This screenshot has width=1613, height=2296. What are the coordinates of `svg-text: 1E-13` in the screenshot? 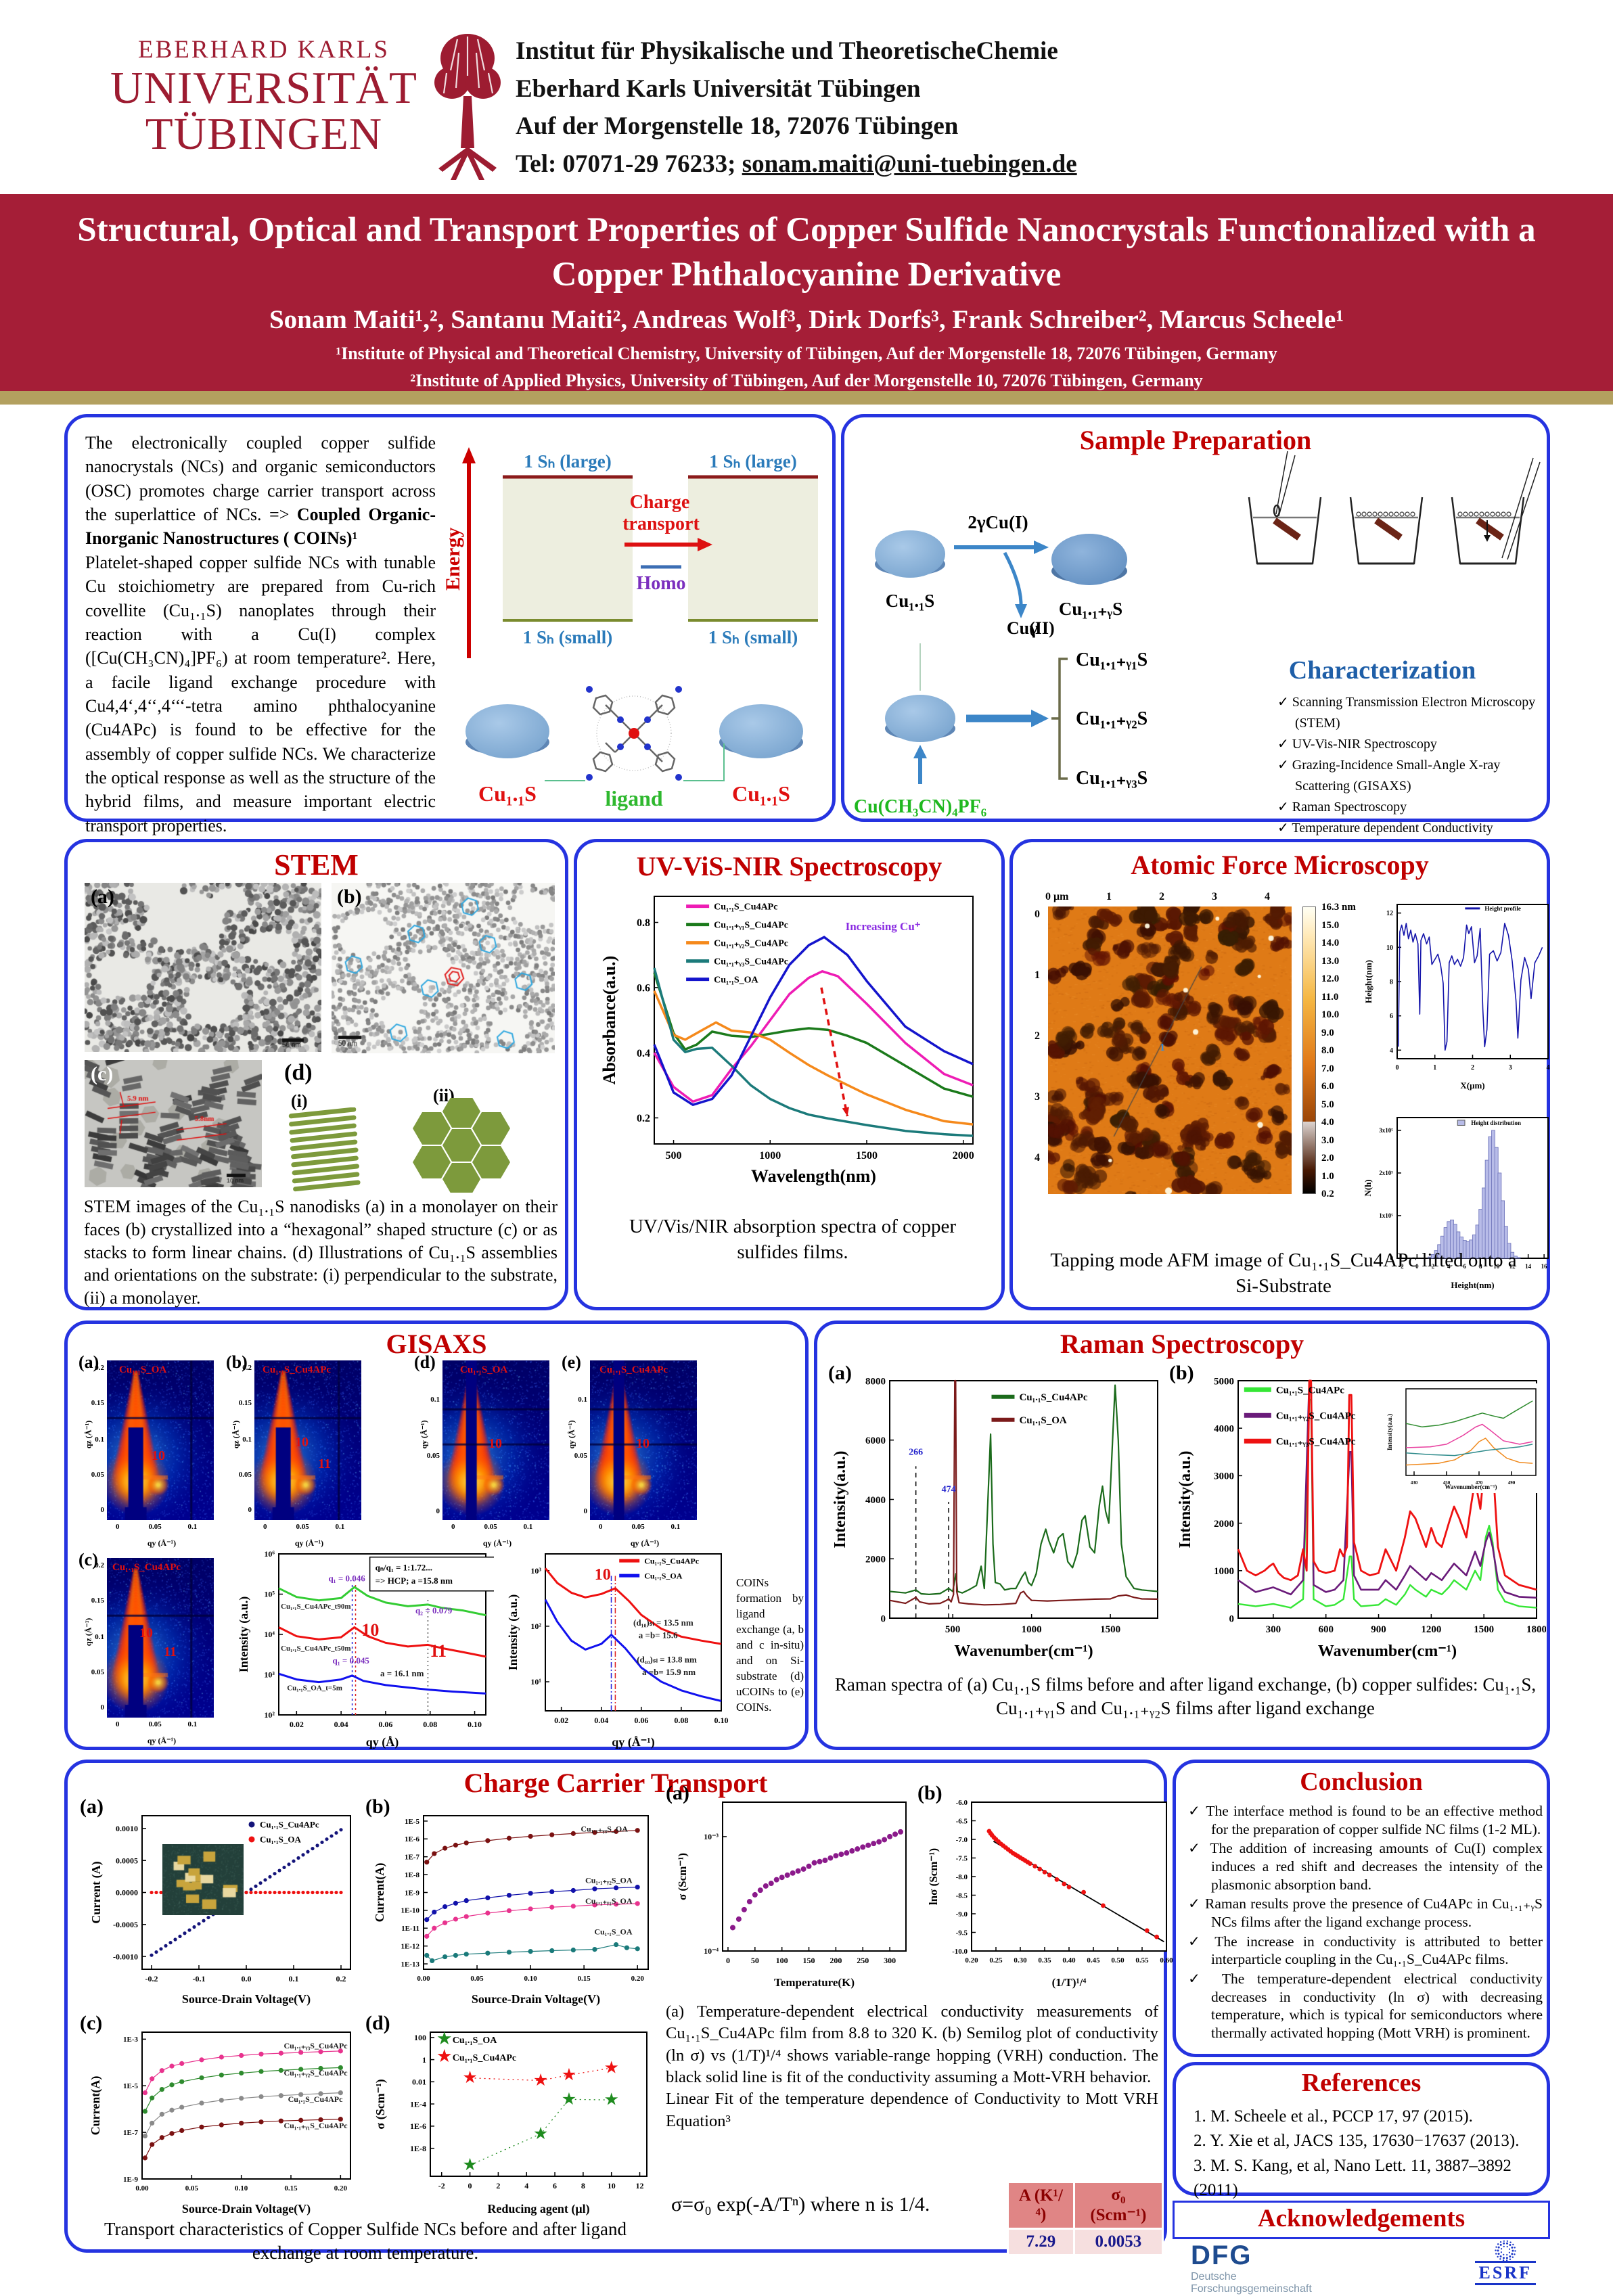 It's located at (410, 1964).